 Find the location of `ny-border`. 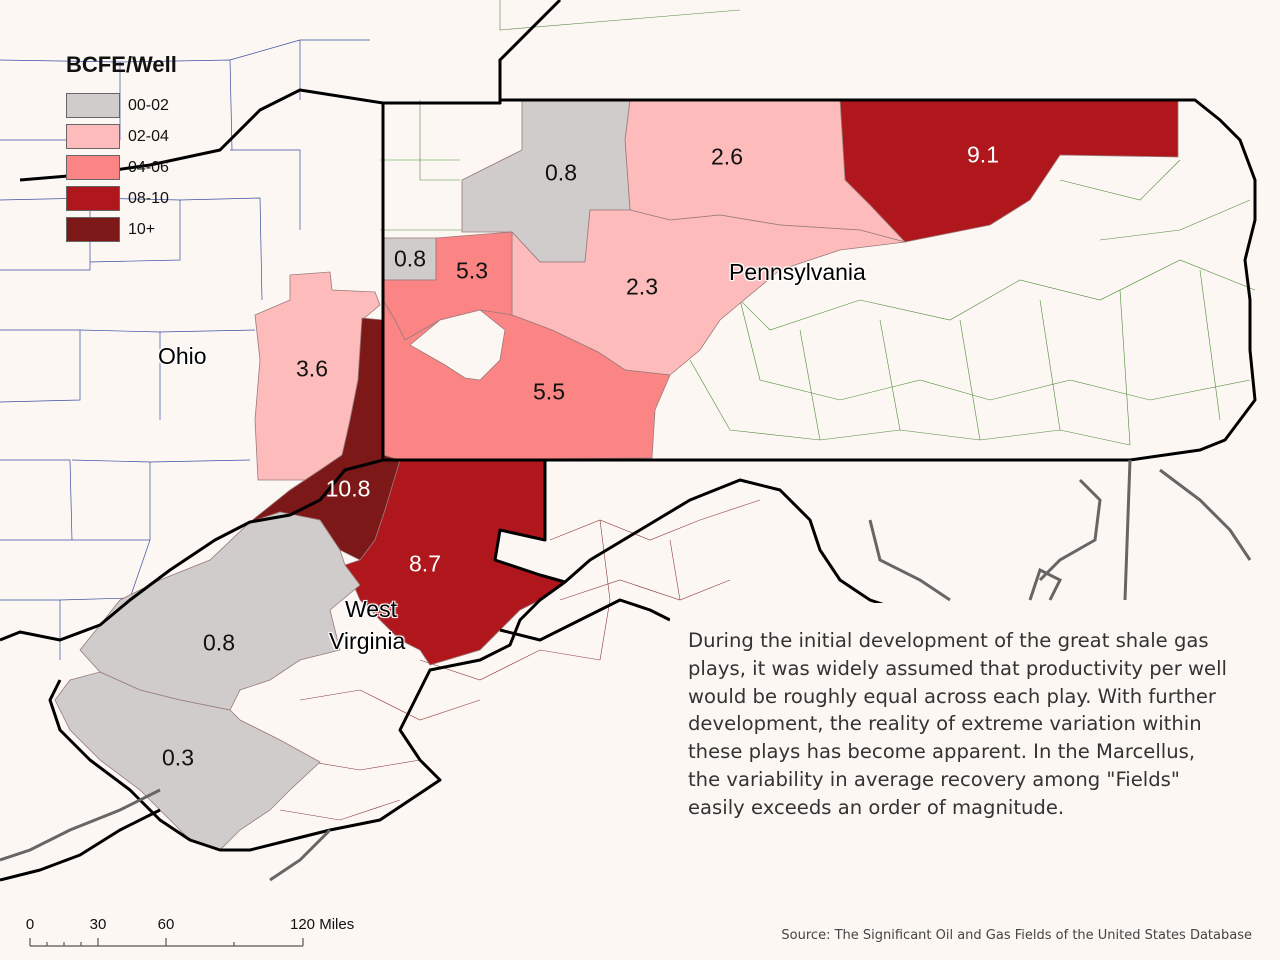

ny-border is located at coordinates (472, 52).